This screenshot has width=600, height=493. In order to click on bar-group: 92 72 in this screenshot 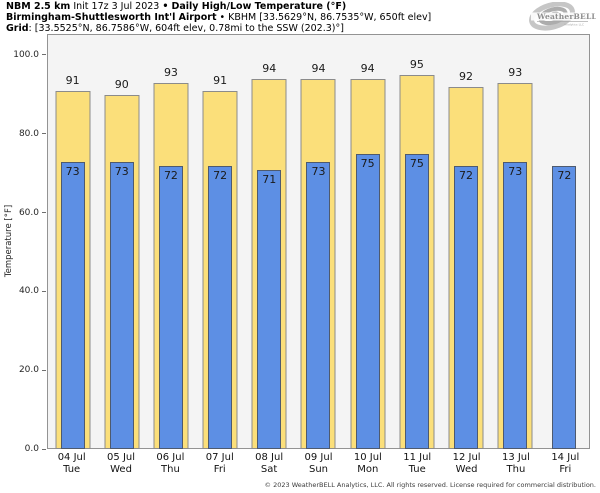, I will do `click(465, 242)`.